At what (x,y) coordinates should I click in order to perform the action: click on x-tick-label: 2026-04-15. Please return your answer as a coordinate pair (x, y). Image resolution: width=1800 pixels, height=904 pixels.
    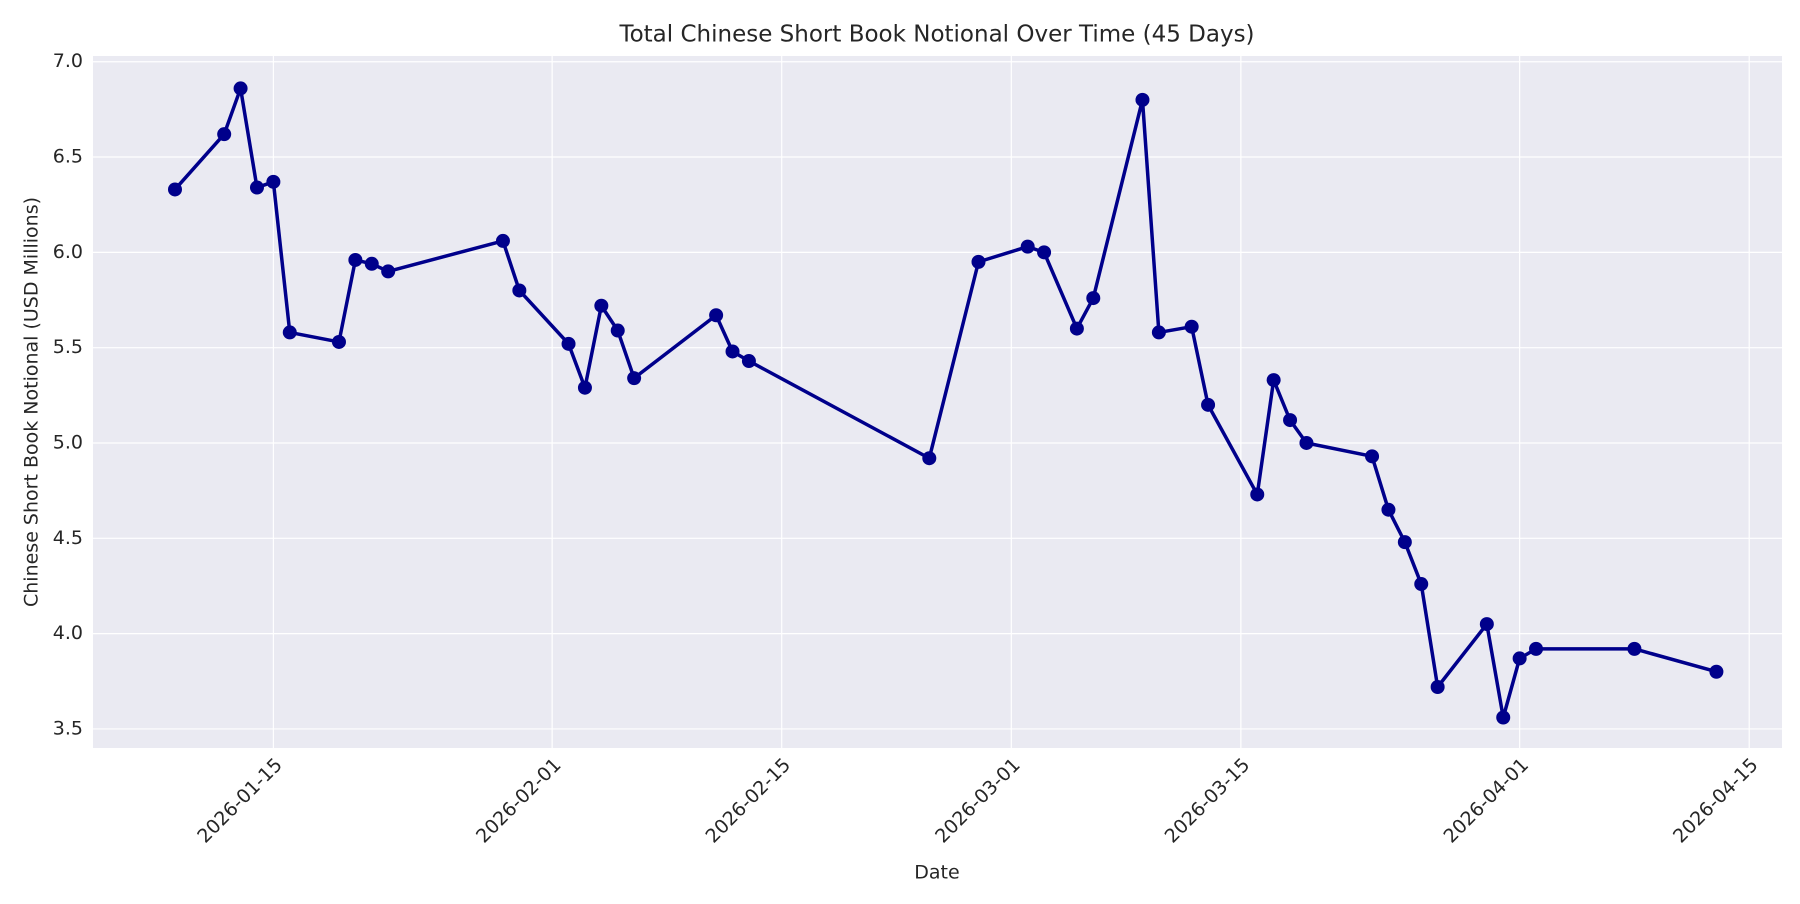
    Looking at the image, I should click on (1716, 801).